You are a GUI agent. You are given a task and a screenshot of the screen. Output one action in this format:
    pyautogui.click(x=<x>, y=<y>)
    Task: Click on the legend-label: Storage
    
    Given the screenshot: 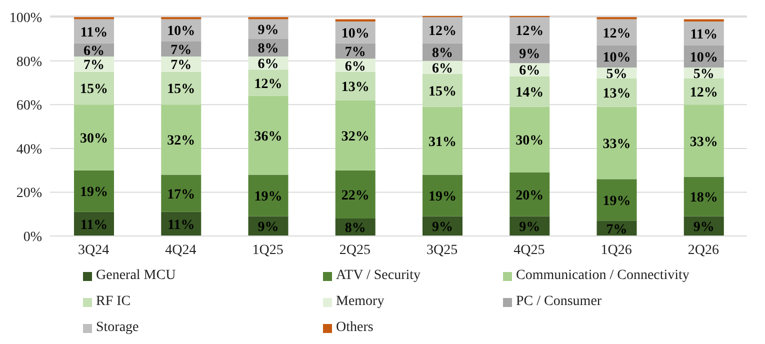 What is the action you would take?
    pyautogui.click(x=117, y=328)
    